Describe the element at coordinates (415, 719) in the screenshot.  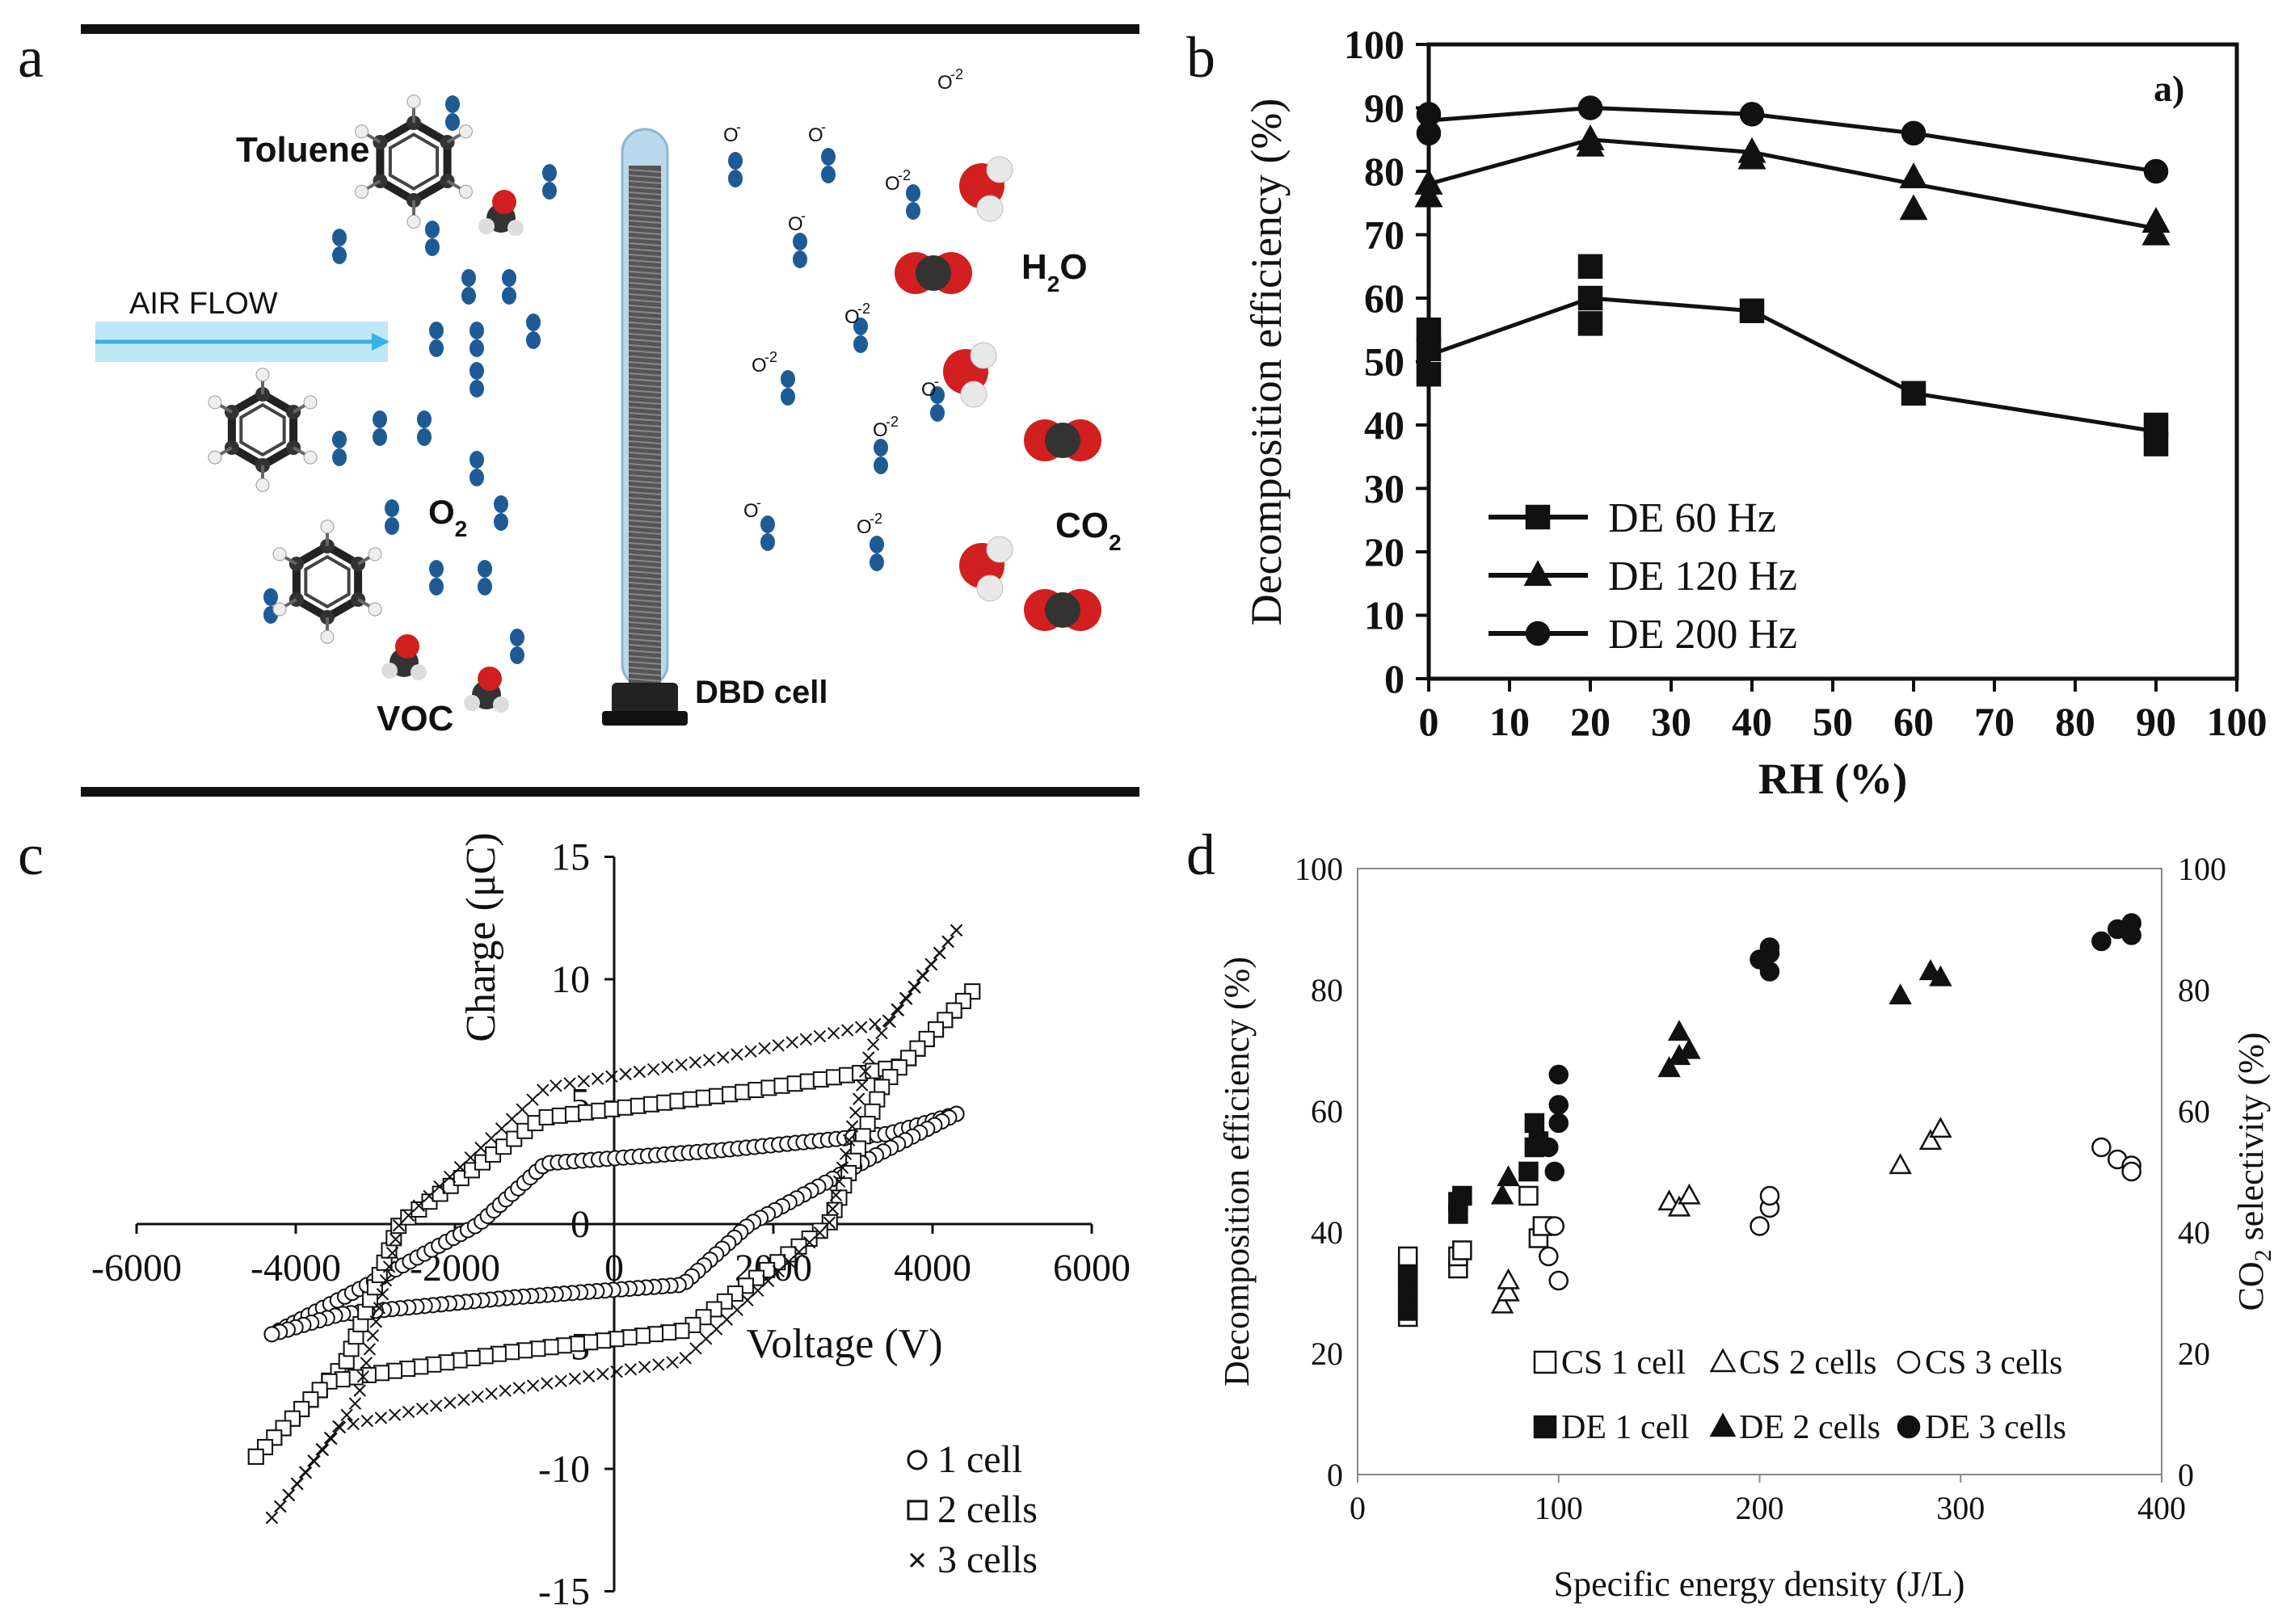
I see `voc-label: VOC` at that location.